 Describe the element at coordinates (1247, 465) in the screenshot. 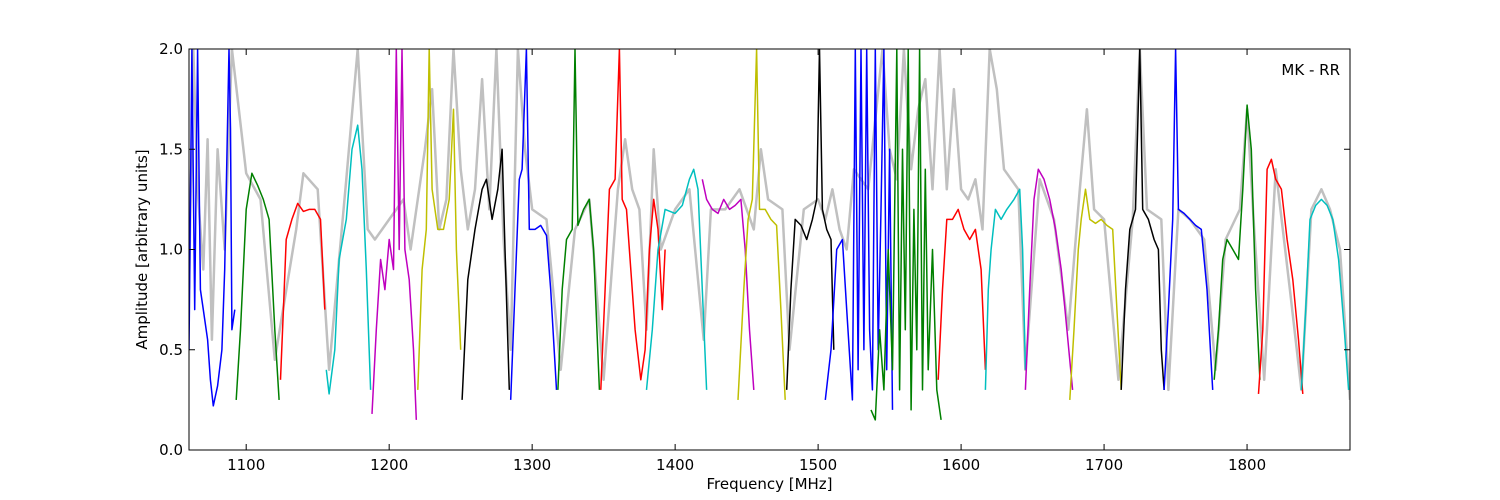

I see `x-tick-label: 1800` at that location.